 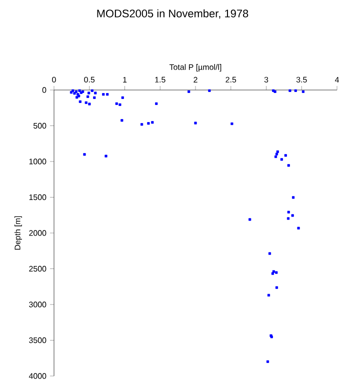 I want to click on chart-title: MODS2005 in November, 1978, so click(x=172, y=14).